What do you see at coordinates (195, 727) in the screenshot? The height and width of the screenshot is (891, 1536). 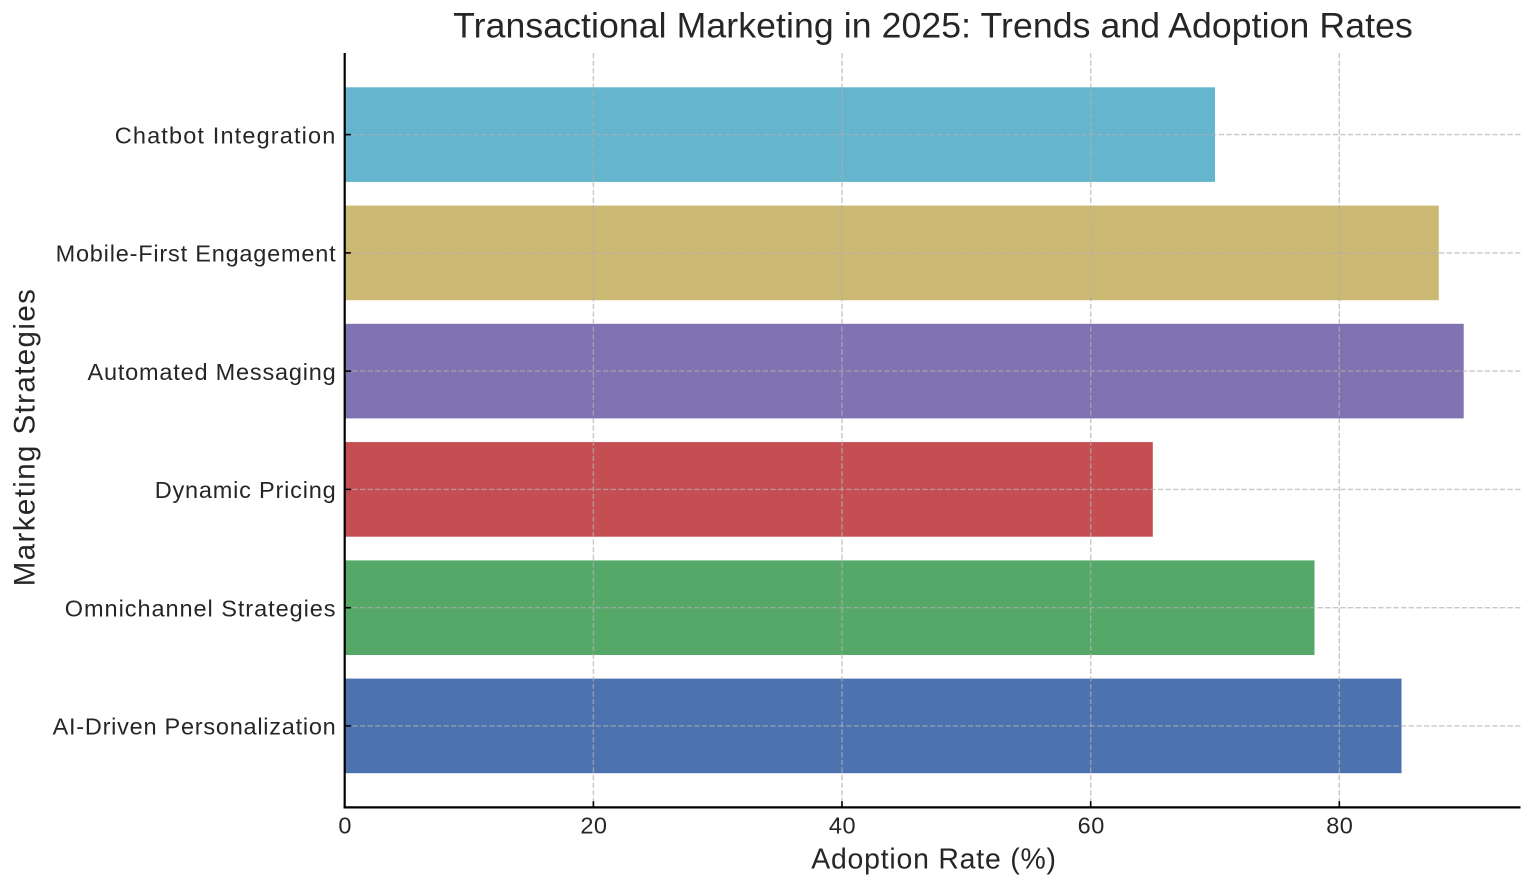 I see `svg-text: AI-Driven Personalization` at bounding box center [195, 727].